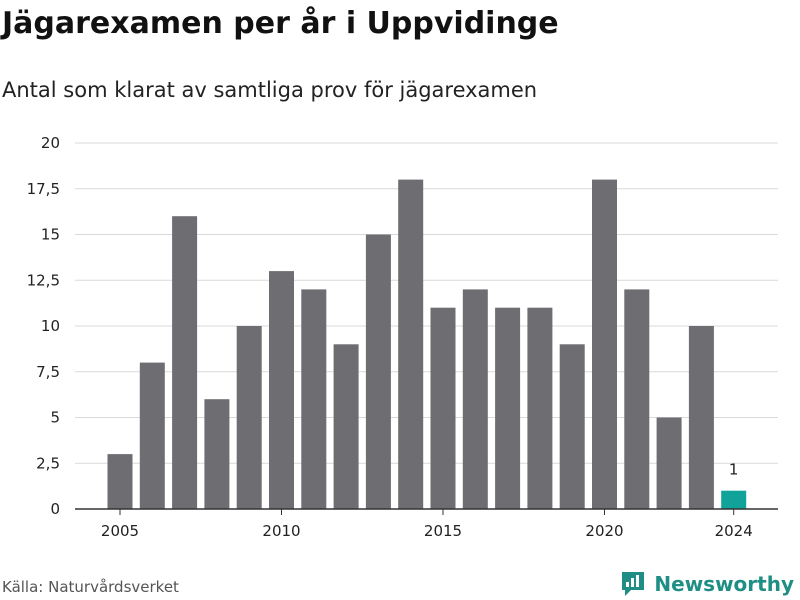  What do you see at coordinates (50, 326) in the screenshot?
I see `y-tick-label: 10` at bounding box center [50, 326].